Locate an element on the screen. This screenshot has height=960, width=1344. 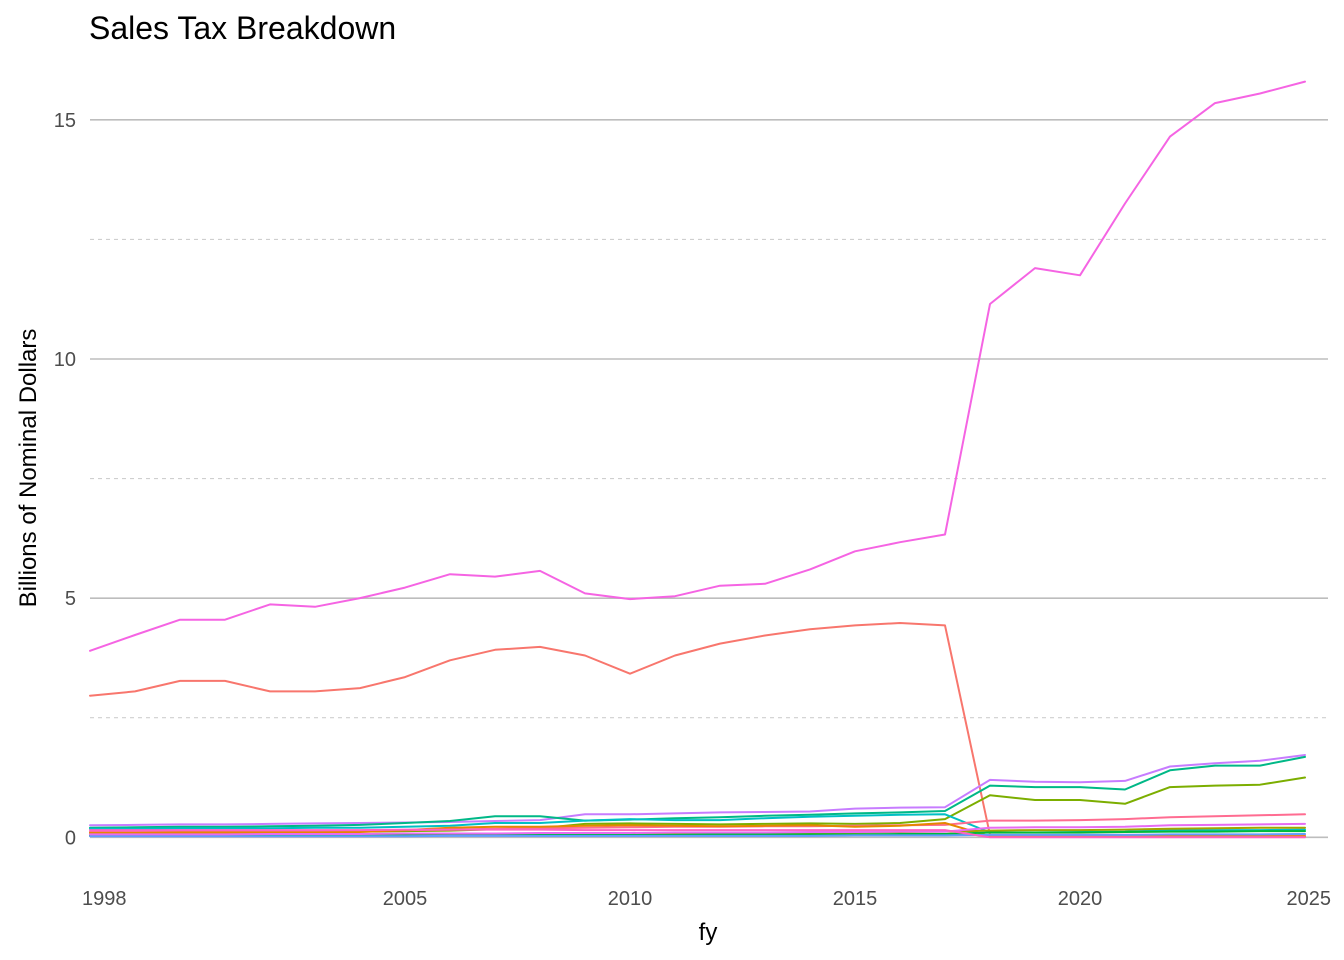
y-axis-tick-labels: 0 5 10 15 is located at coordinates (65, 479).